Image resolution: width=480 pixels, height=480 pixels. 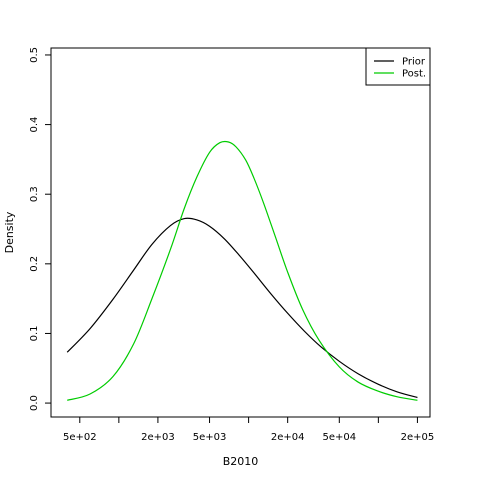 What do you see at coordinates (34, 333) in the screenshot?
I see `y-tick-label: 0.1` at bounding box center [34, 333].